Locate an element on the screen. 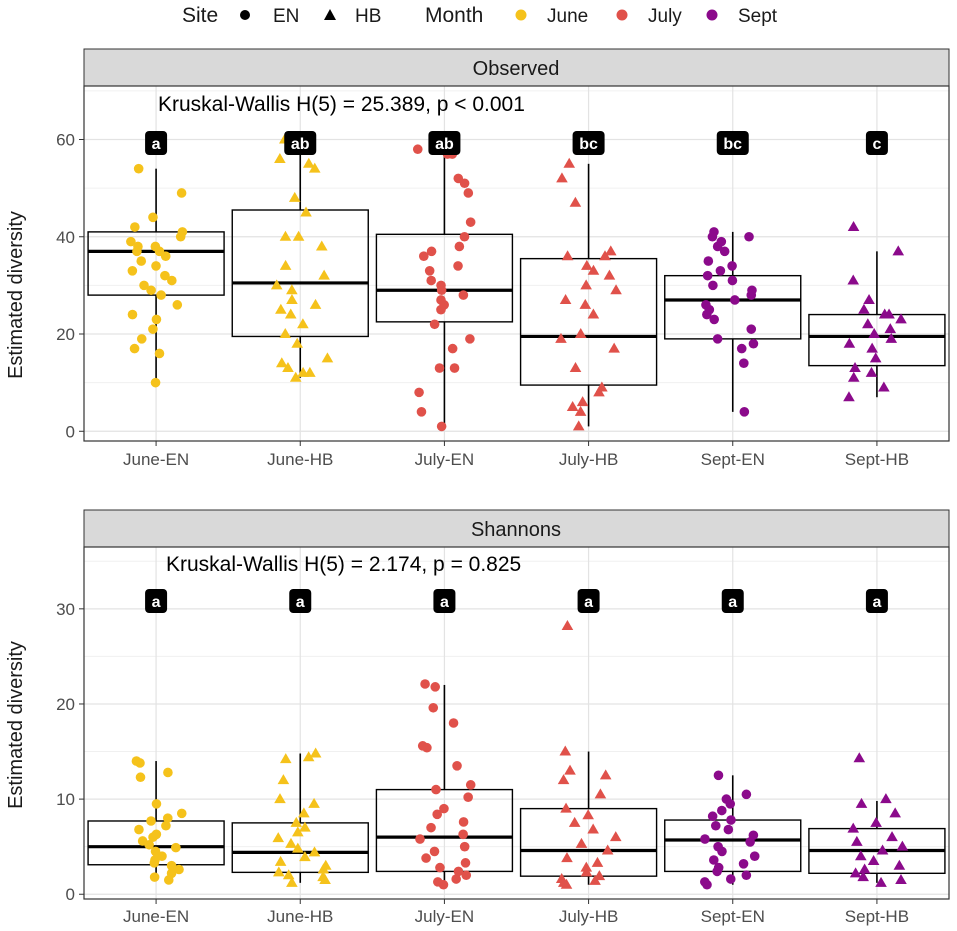 The height and width of the screenshot is (931, 957). significance-letter: c is located at coordinates (876, 144).